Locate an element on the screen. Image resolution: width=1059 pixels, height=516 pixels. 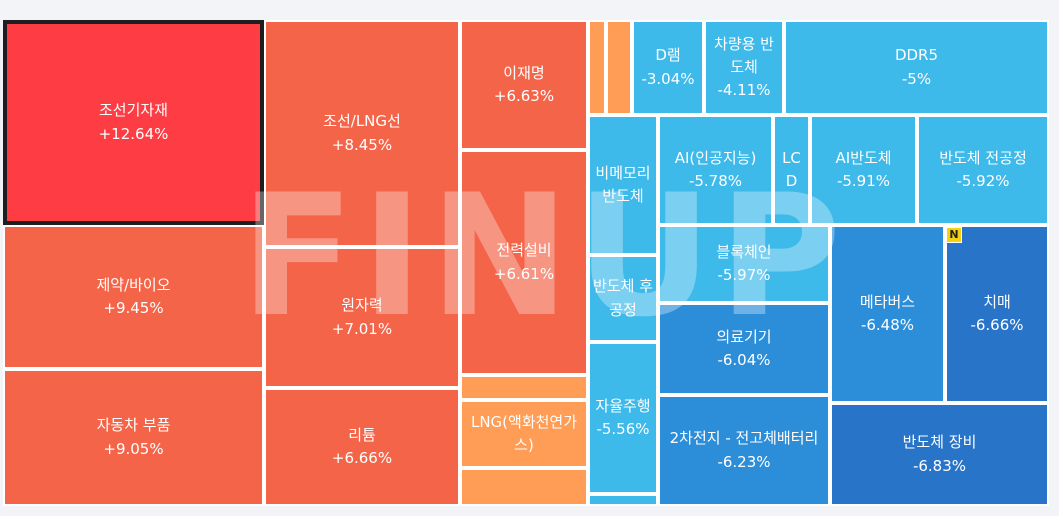
treemap-cell-반도체-후공정: 반도체 후공정 is located at coordinates (623, 298).